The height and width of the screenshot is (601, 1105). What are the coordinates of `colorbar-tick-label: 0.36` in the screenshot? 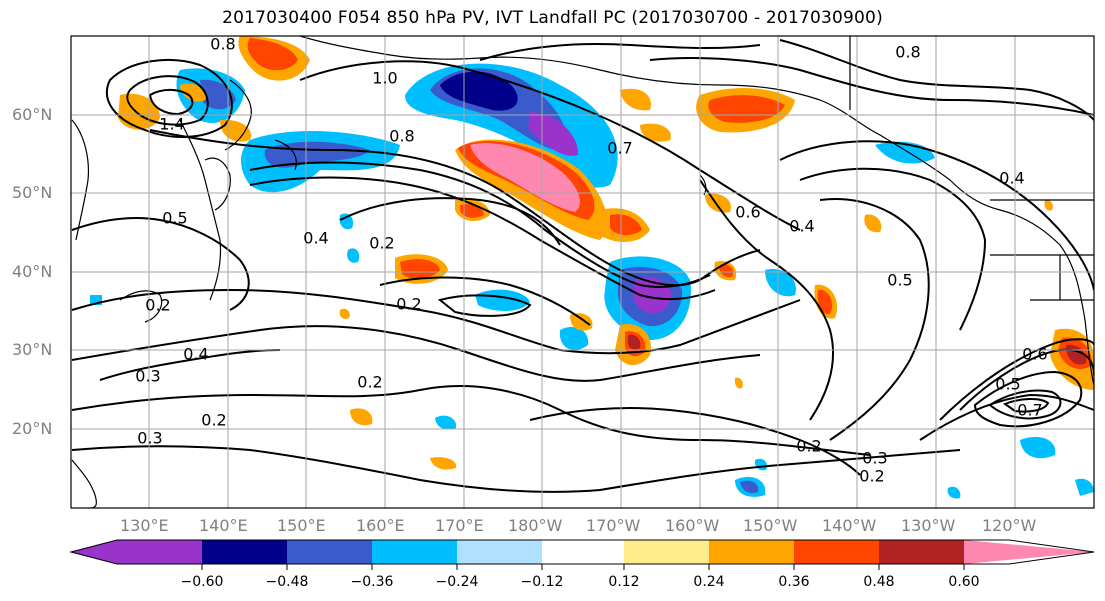 It's located at (794, 582).